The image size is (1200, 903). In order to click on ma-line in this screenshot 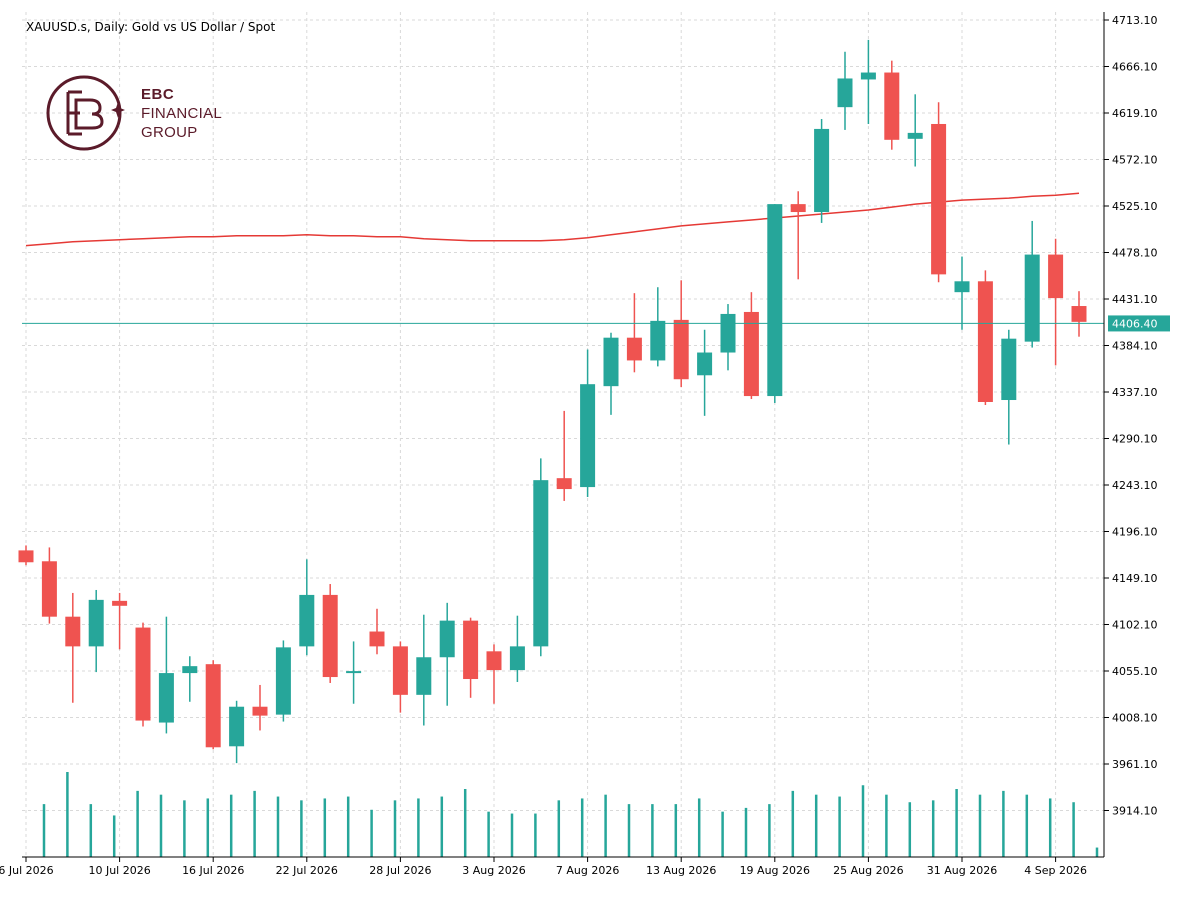, I will do `click(552, 219)`.